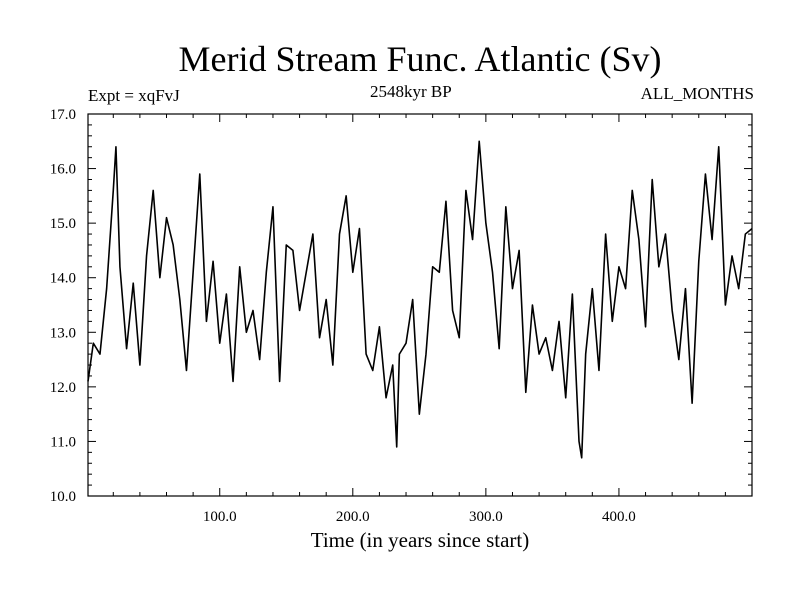 This screenshot has height=600, width=800. What do you see at coordinates (697, 93) in the screenshot?
I see `season-label: ALL_MONTHS` at bounding box center [697, 93].